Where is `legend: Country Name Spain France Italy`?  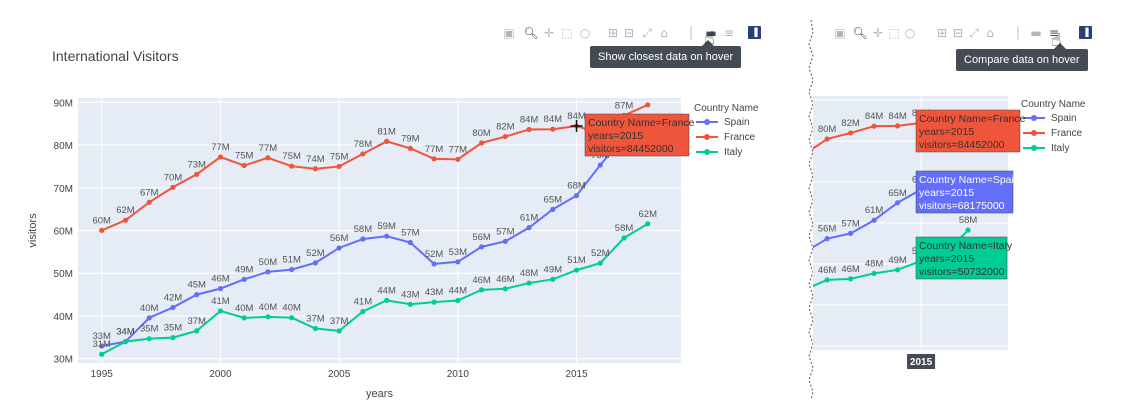 legend: Country Name Spain France Italy is located at coordinates (1053, 126).